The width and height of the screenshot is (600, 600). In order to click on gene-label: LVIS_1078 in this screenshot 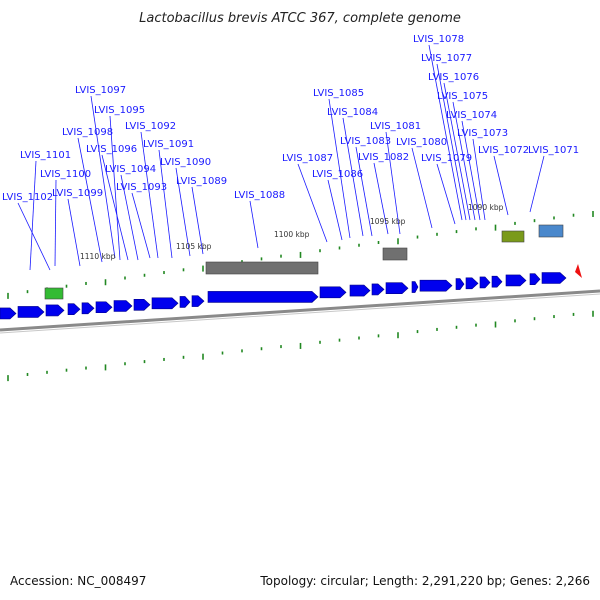, I will do `click(438, 39)`.